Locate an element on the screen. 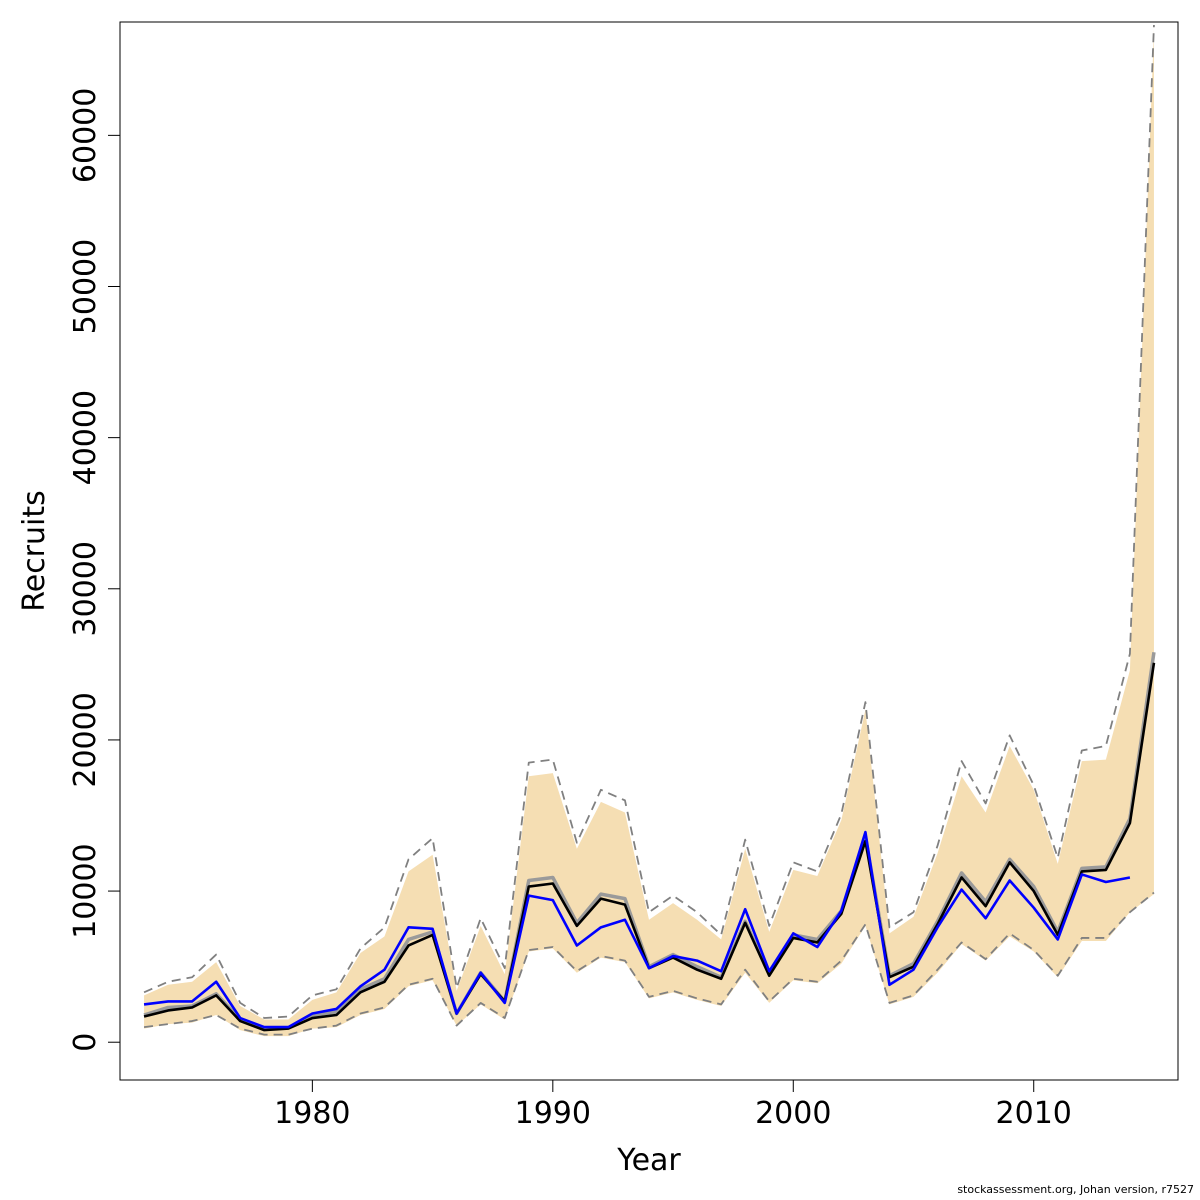 The width and height of the screenshot is (1200, 1200). alternative-run-line is located at coordinates (637, 929).